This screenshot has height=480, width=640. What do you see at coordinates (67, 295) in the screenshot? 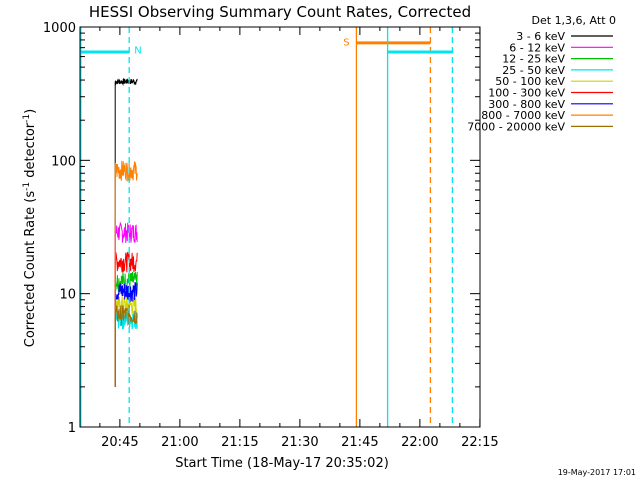
I see `y-tick-label: 10` at bounding box center [67, 295].